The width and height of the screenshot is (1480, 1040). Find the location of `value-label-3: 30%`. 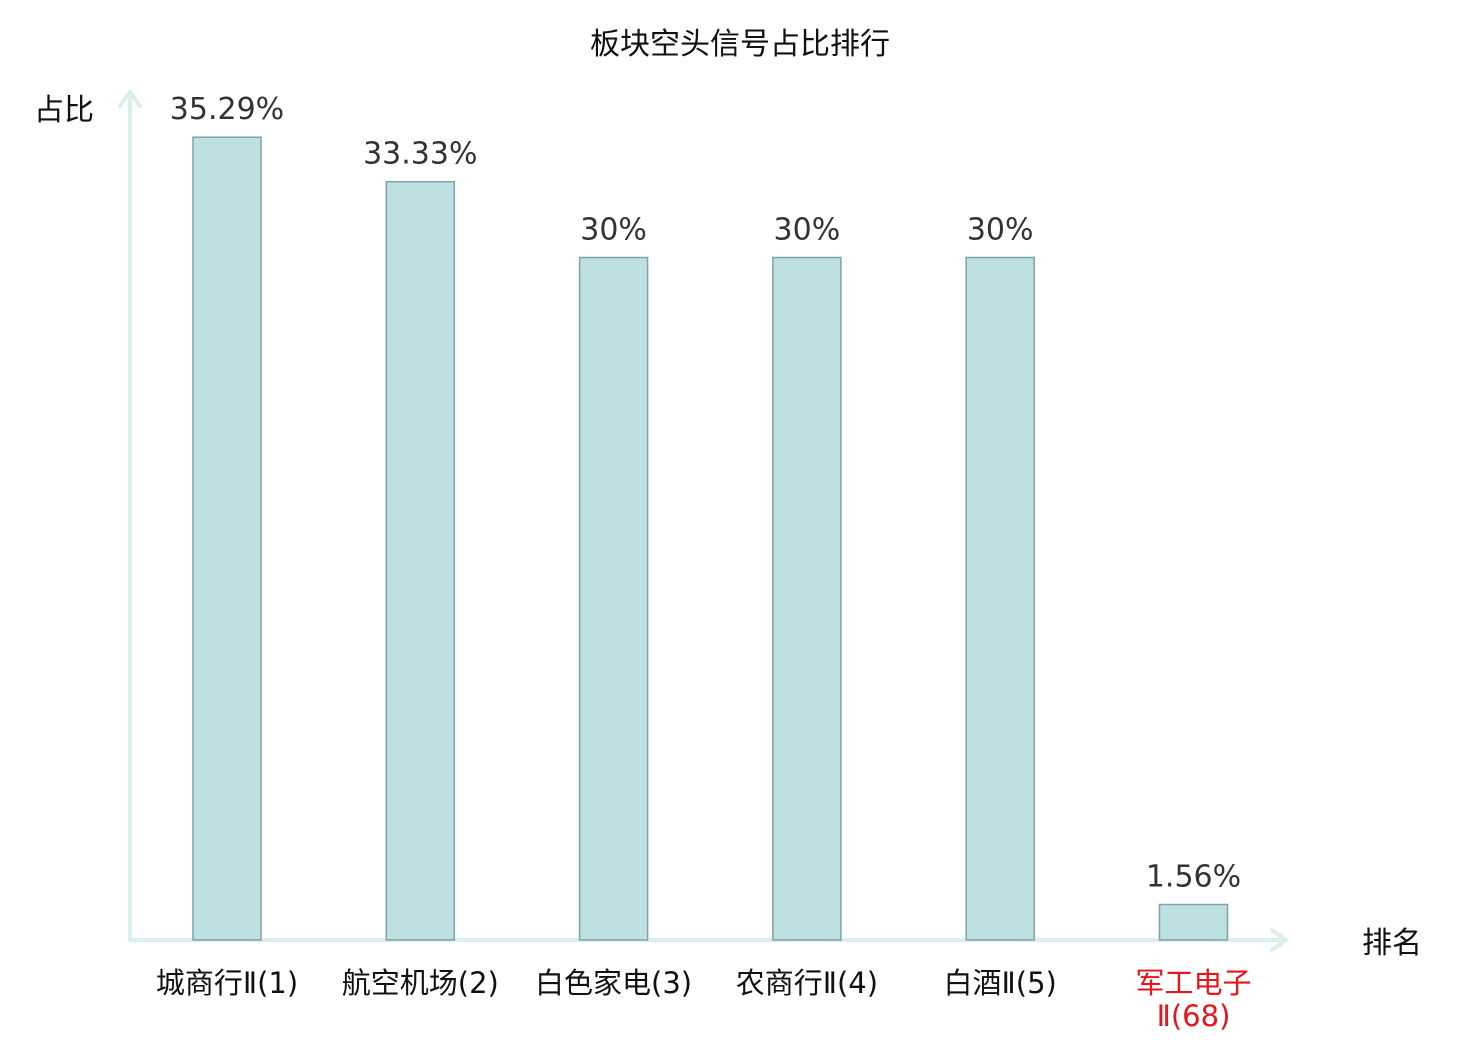

value-label-3: 30% is located at coordinates (807, 230).